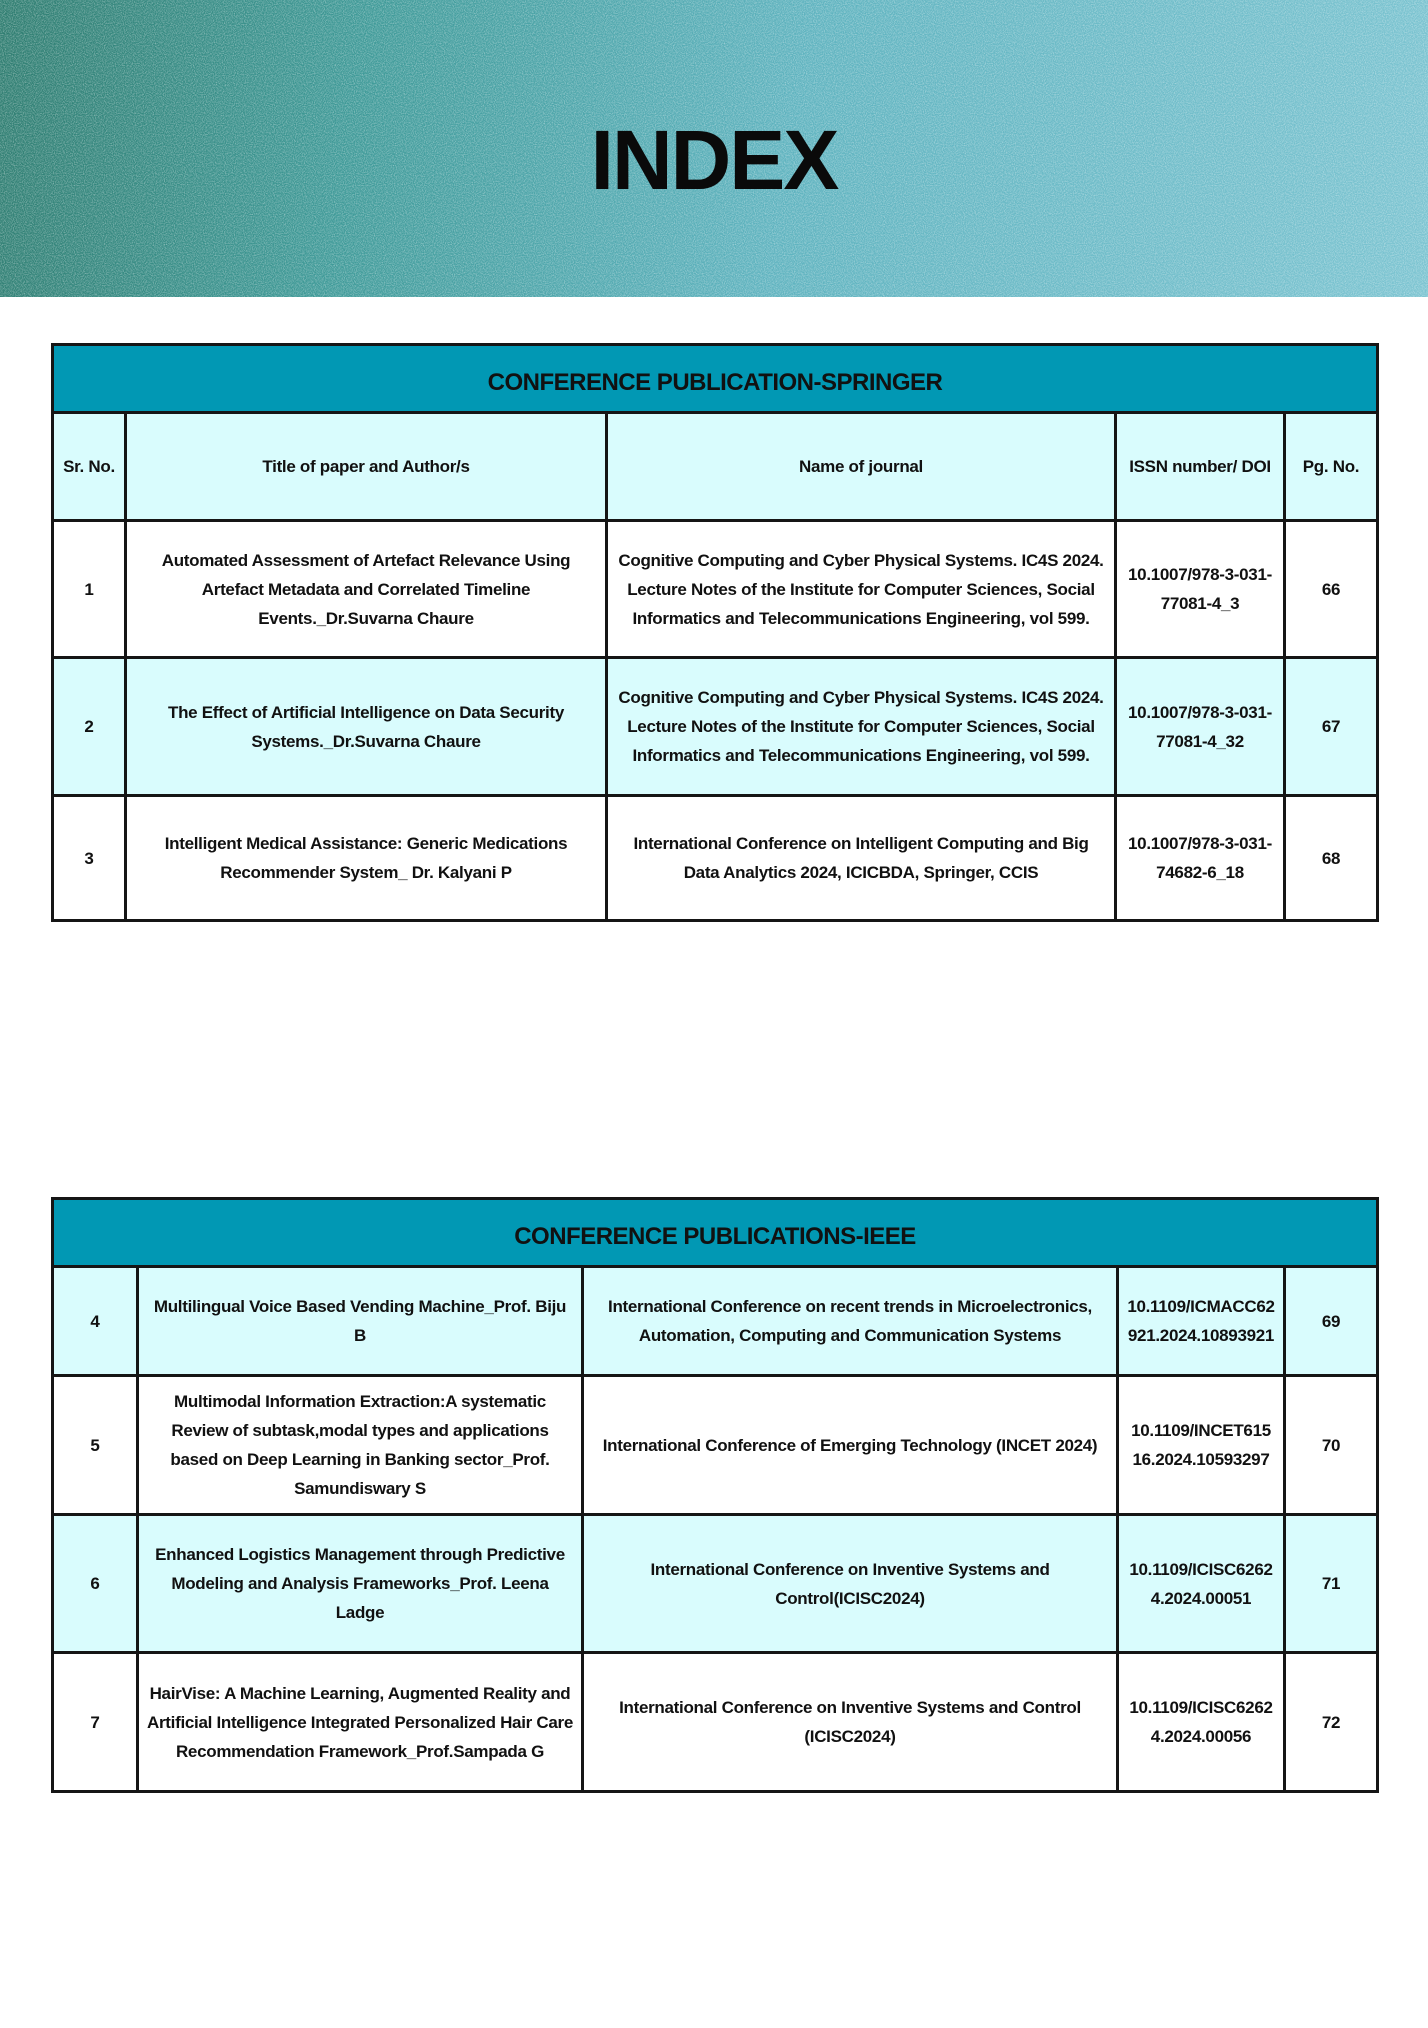 This screenshot has height=2028, width=1428. What do you see at coordinates (1200, 858) in the screenshot?
I see `doi-cell: 10.1007/978-3-031-74682-6_18` at bounding box center [1200, 858].